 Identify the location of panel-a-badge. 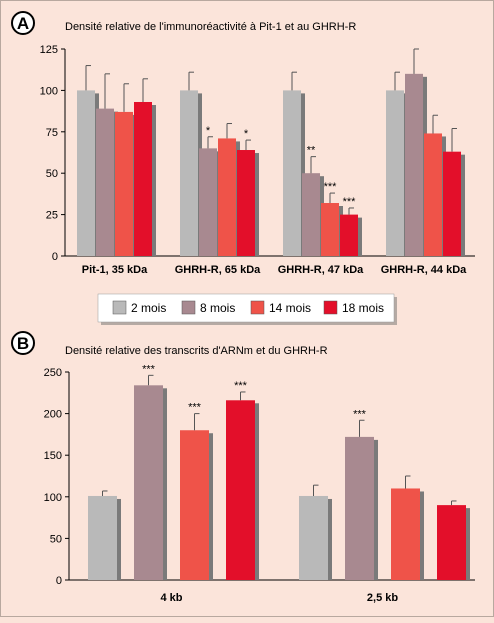
(23, 23).